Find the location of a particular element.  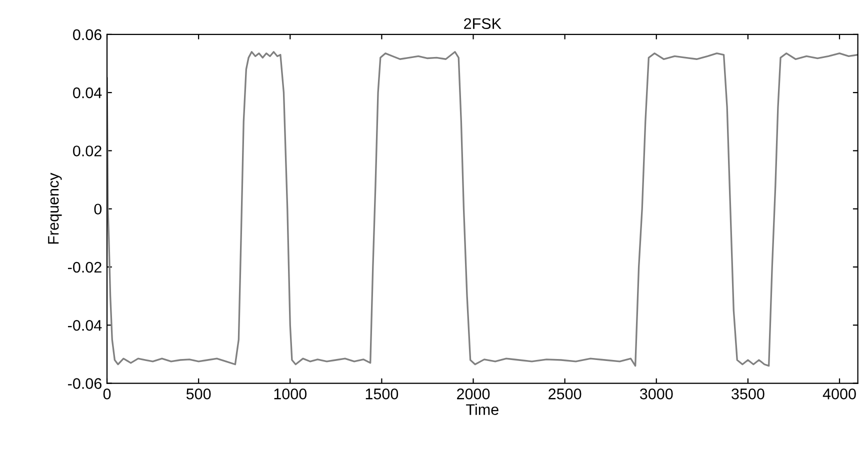

x-tick-label: 3000 is located at coordinates (656, 394).